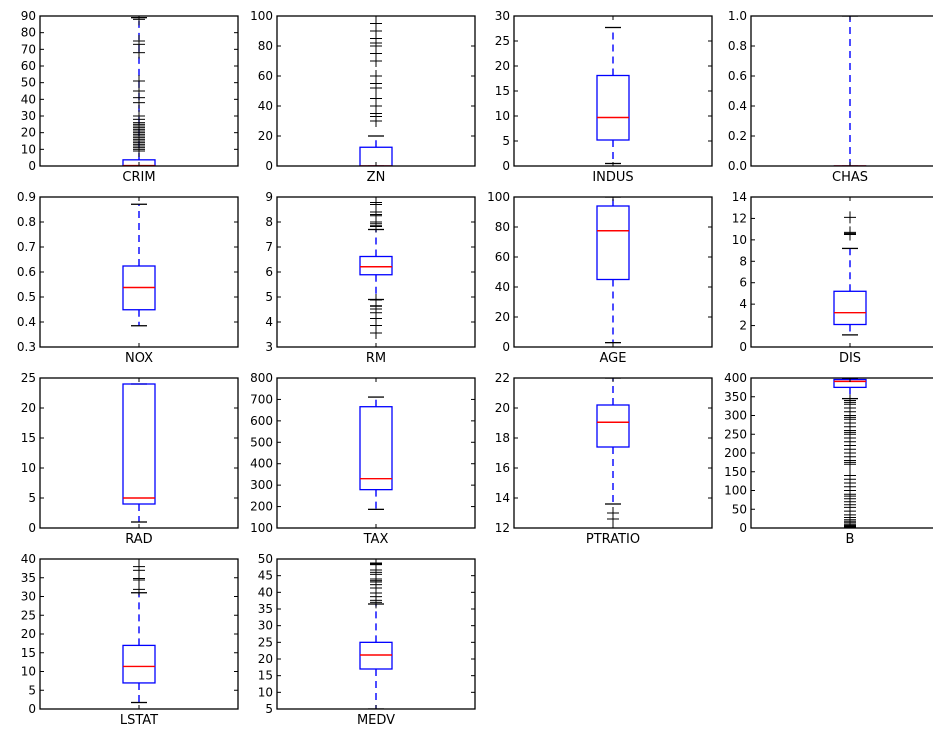  I want to click on xlabel-nox: NOX, so click(139, 358).